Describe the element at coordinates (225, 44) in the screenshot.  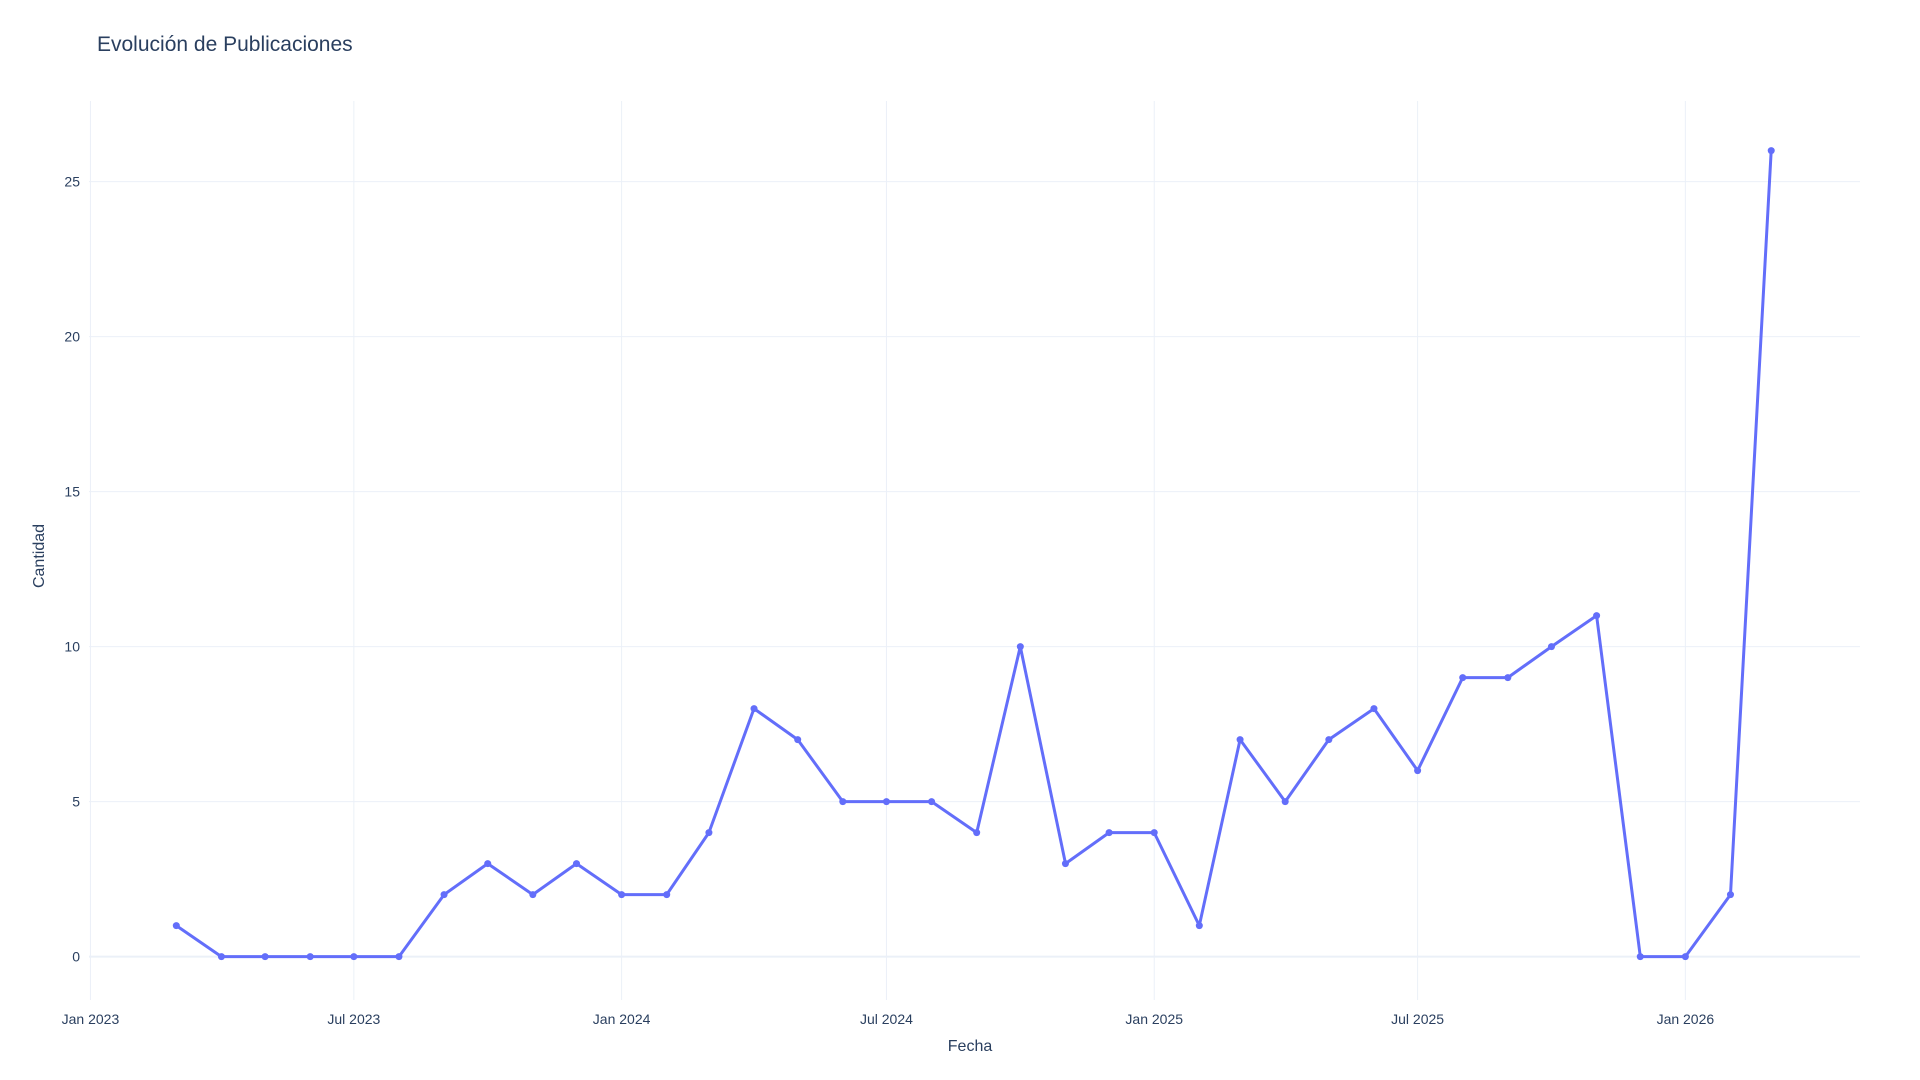
I see `chart-title: Evolución de Publicaciones` at that location.